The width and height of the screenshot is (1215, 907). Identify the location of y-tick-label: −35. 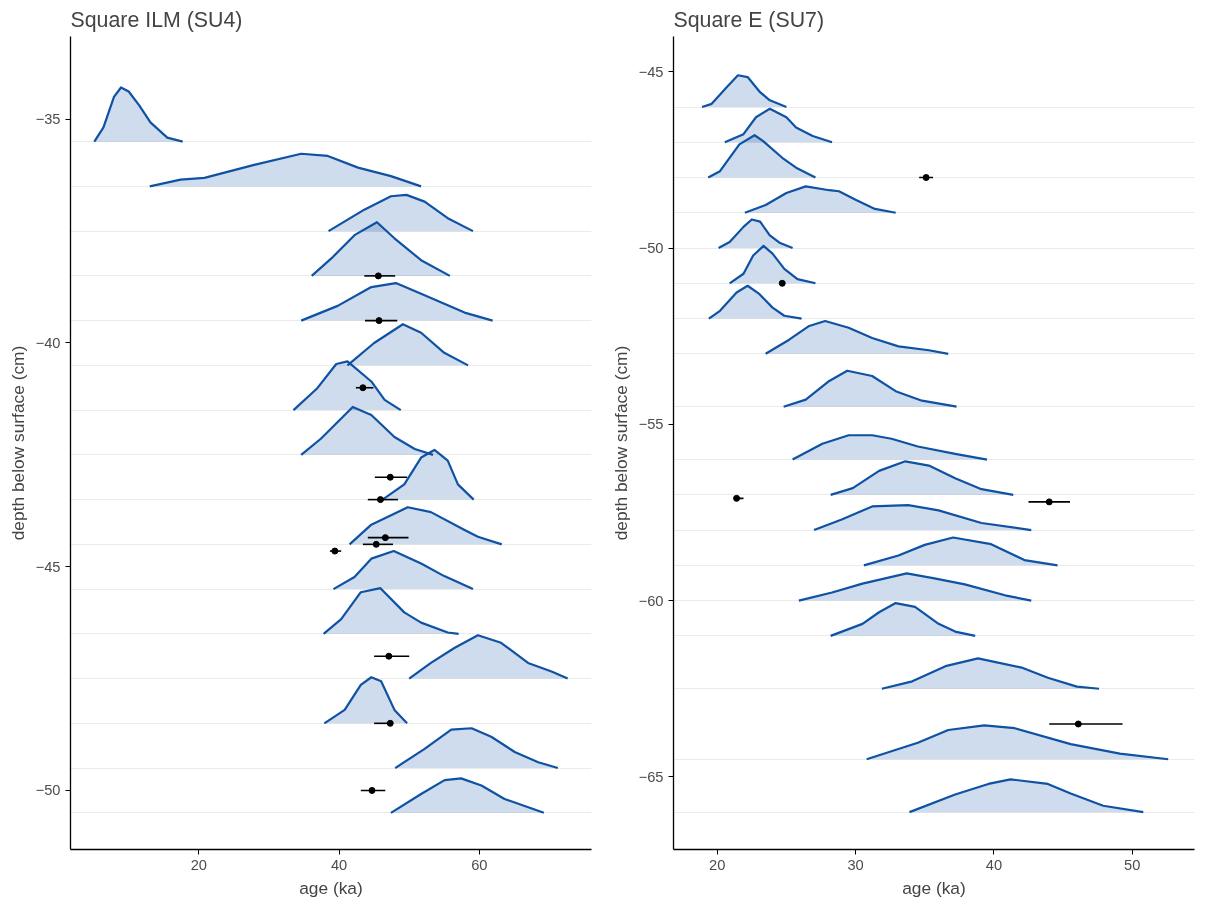
(48, 119).